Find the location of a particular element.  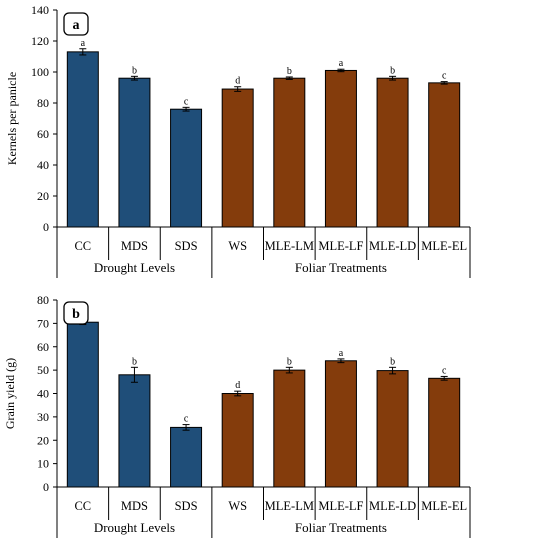

panel-tag-label: b is located at coordinates (76, 314).